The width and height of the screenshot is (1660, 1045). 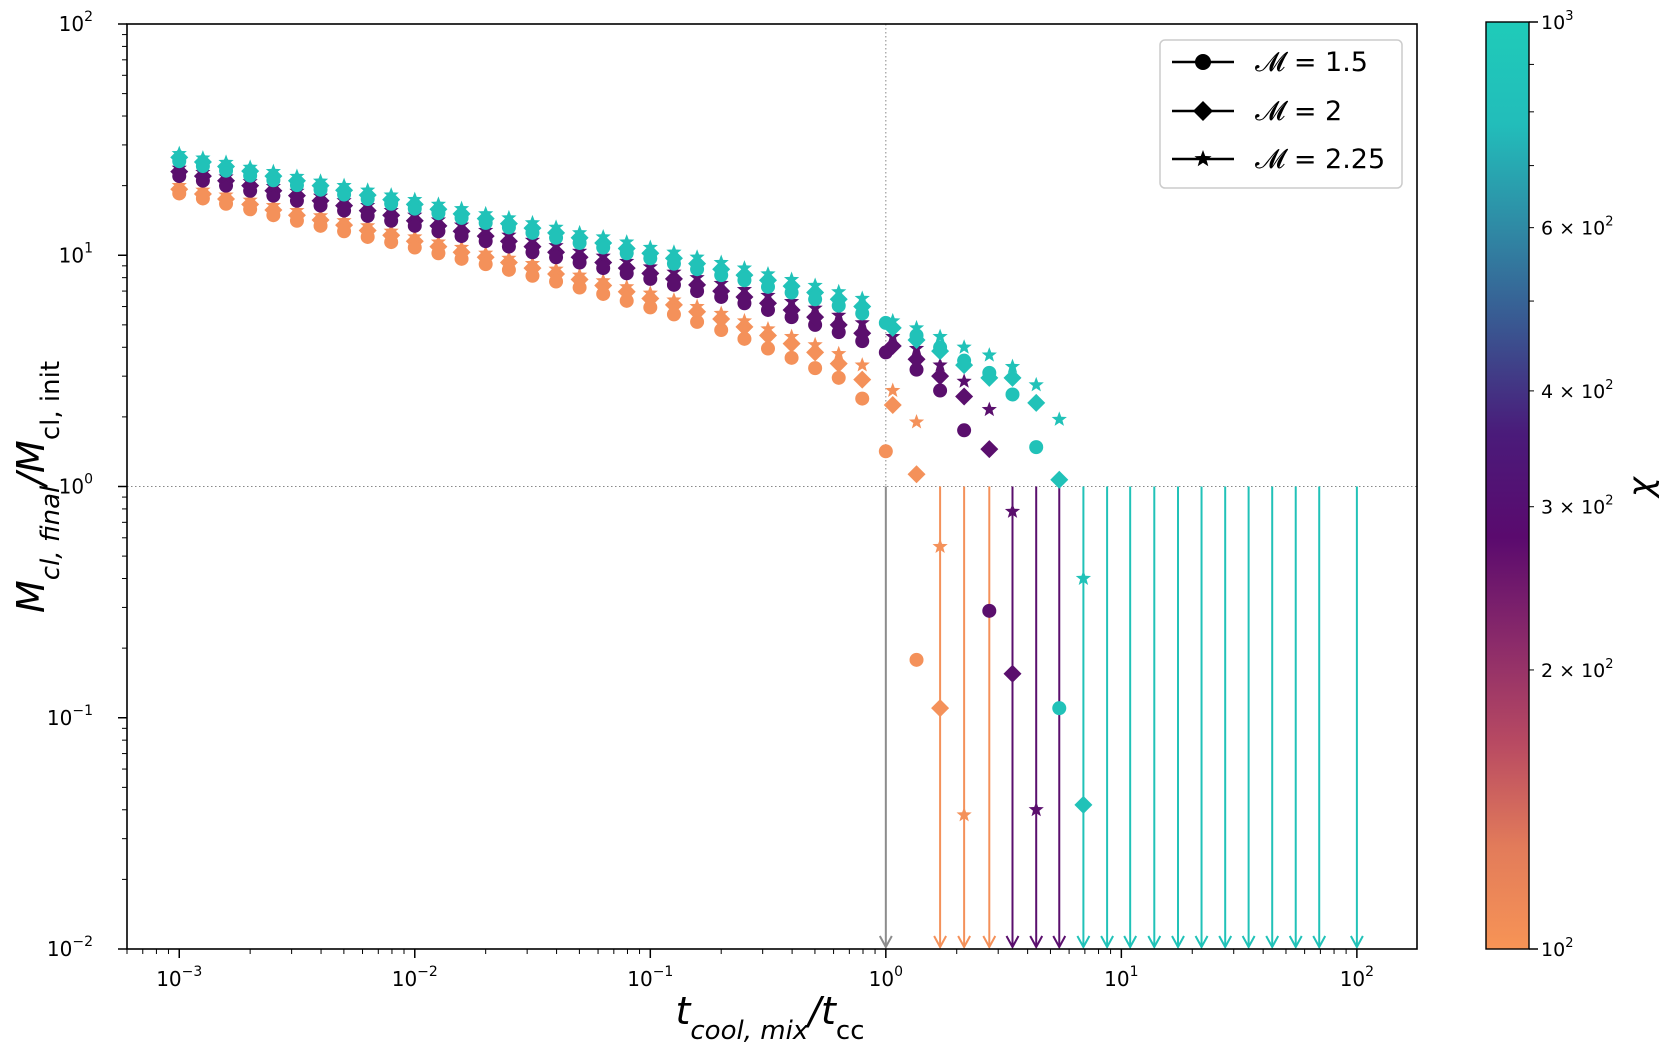 What do you see at coordinates (76, 22) in the screenshot?
I see `y-tick-label: 10²` at bounding box center [76, 22].